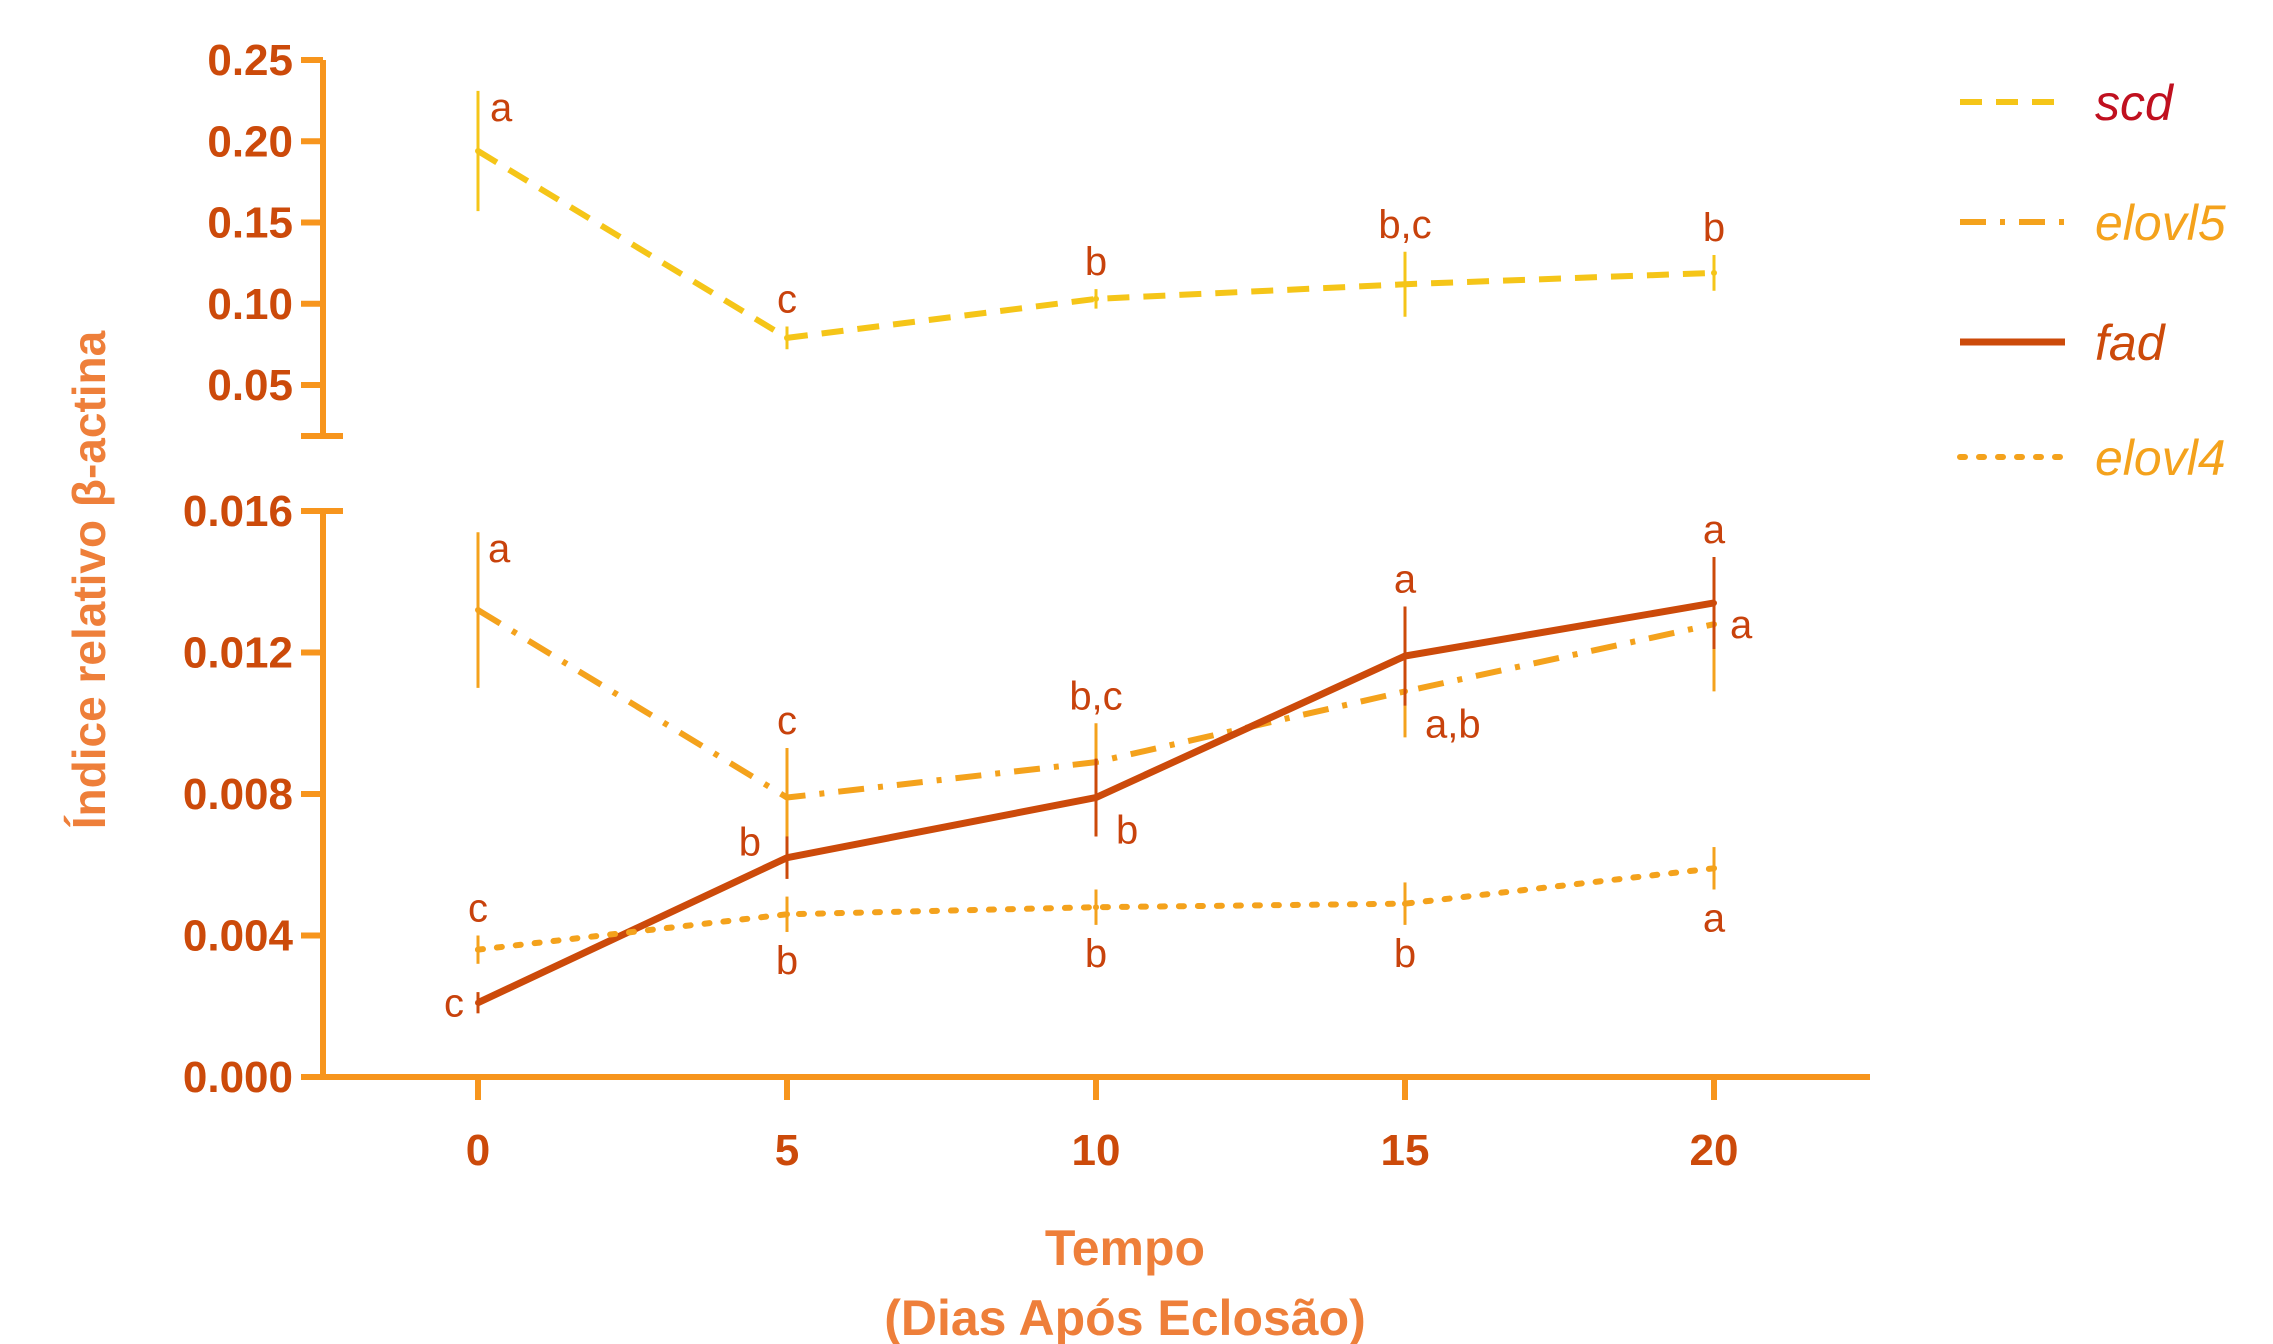 The image size is (2273, 1344). Describe the element at coordinates (2160, 223) in the screenshot. I see `legend-label-elovl5: elovl5` at that location.